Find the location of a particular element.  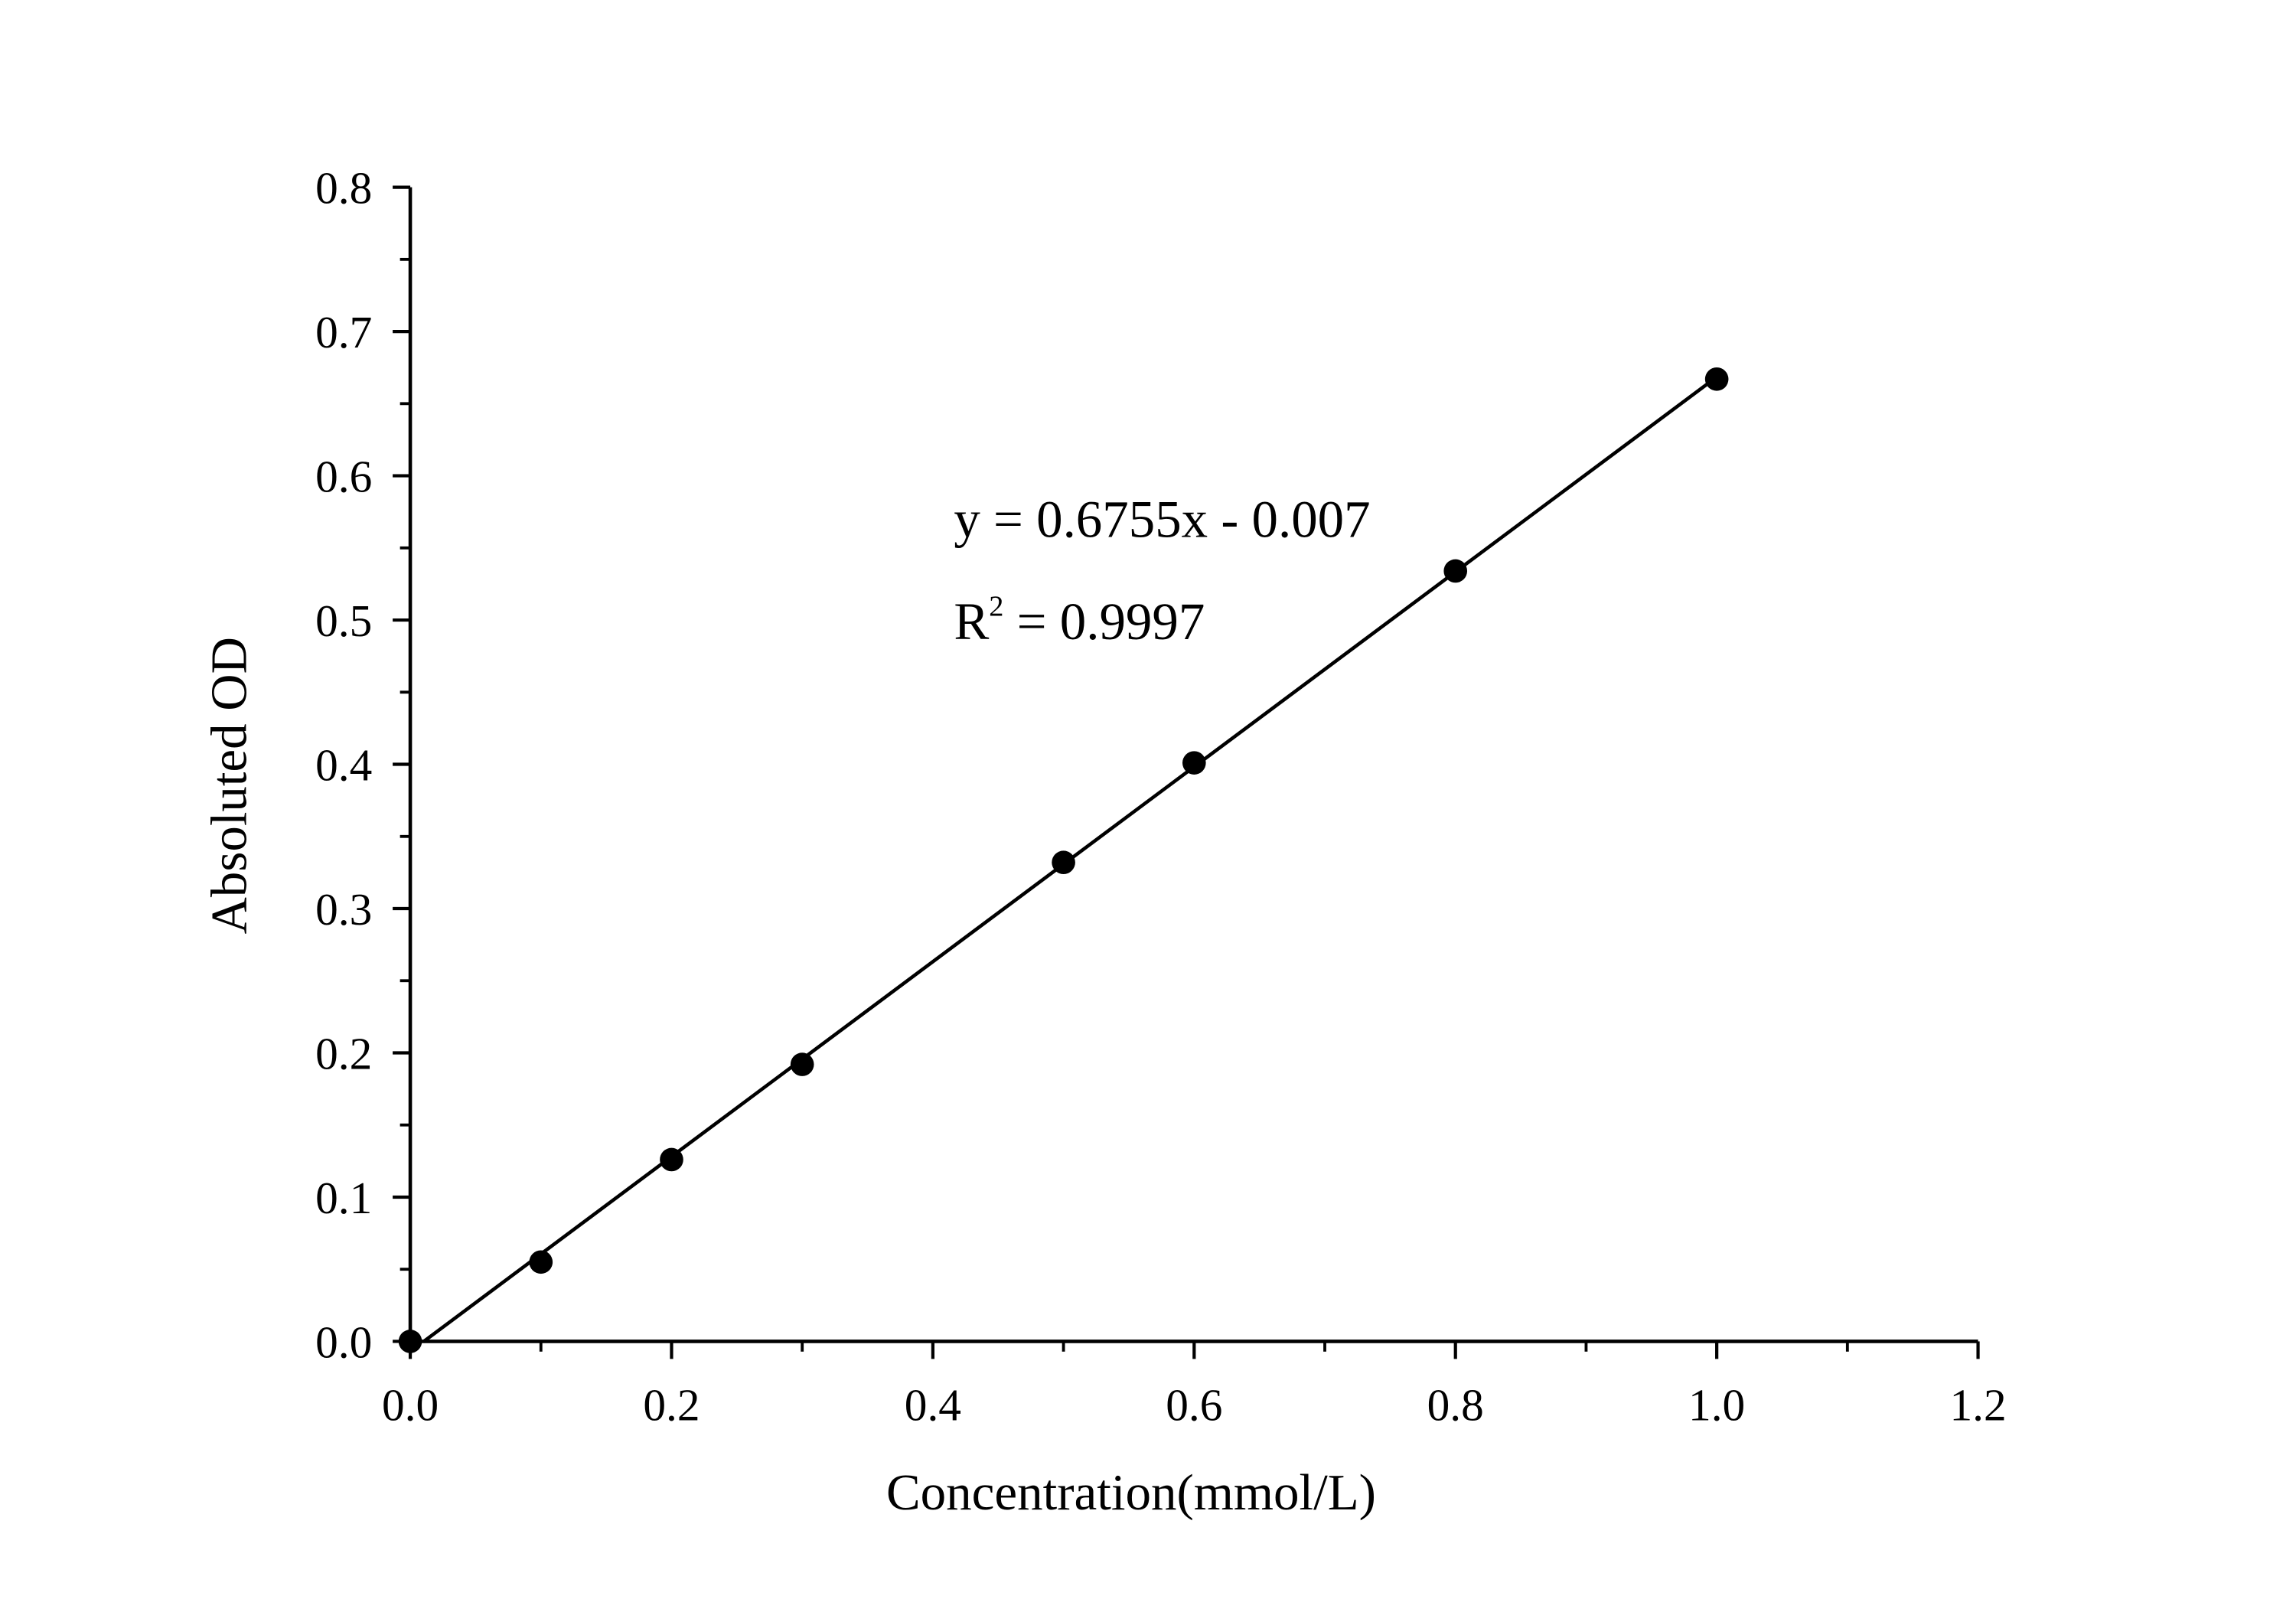

r2-value: = 0.9997 is located at coordinates (1104, 621).